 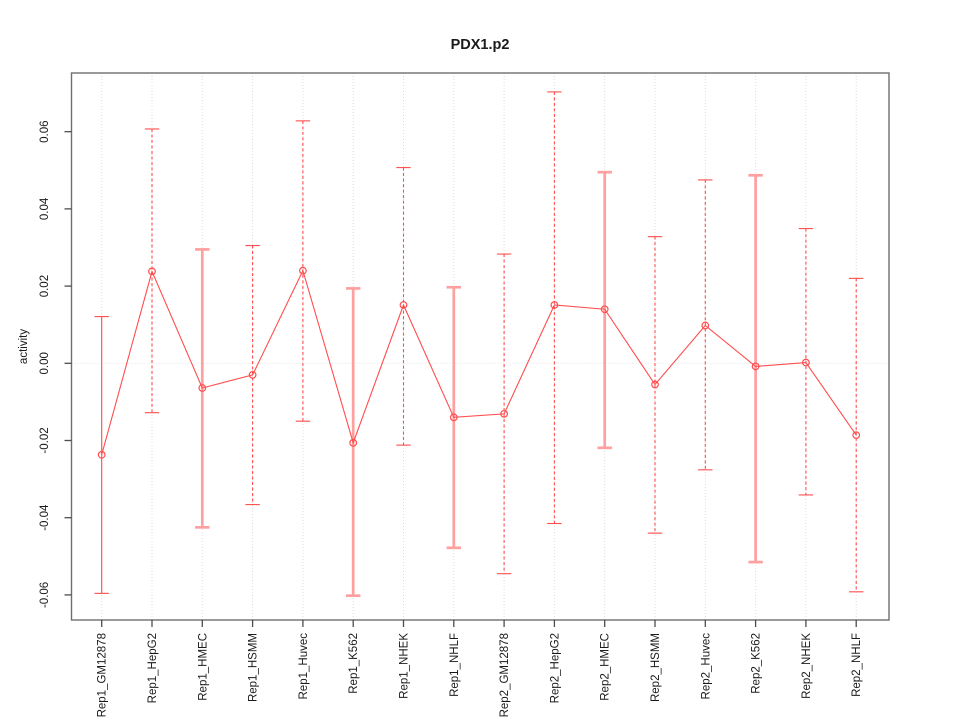 What do you see at coordinates (505, 675) in the screenshot?
I see `x-tick-label: Rep2_GM12878` at bounding box center [505, 675].